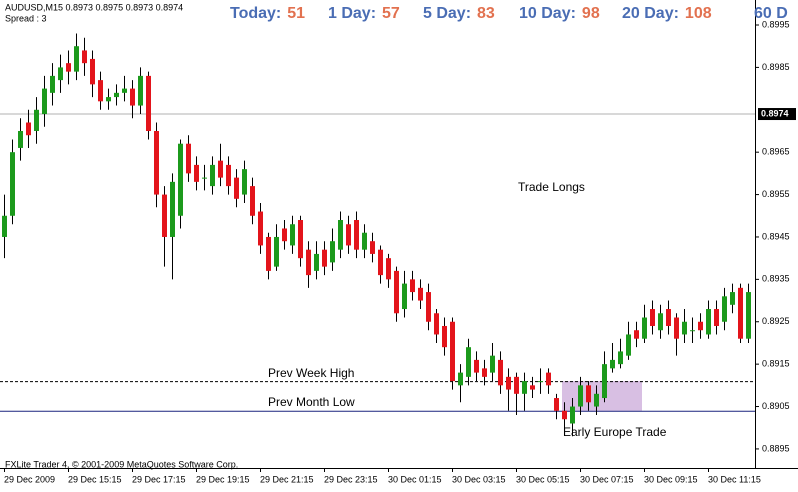  Describe the element at coordinates (223, 479) in the screenshot. I see `x-tick-label: 29 Dec 19:15` at that location.